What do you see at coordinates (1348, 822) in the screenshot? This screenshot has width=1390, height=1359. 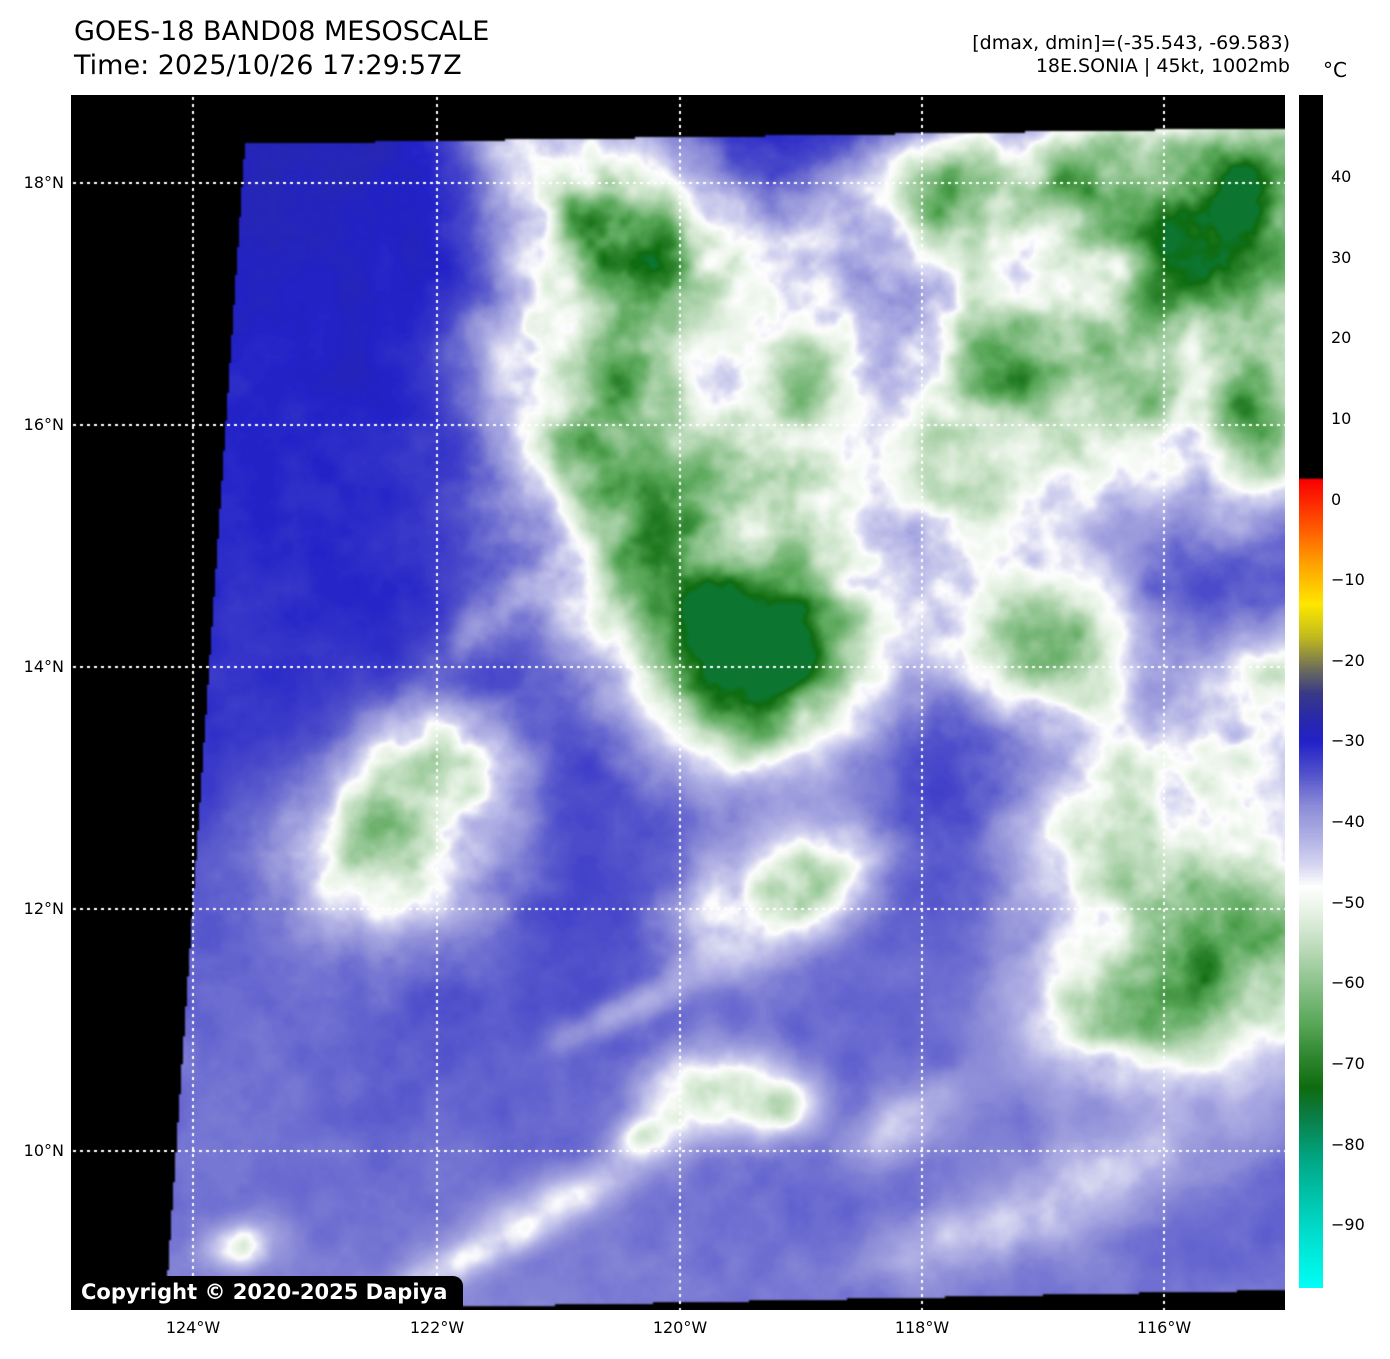 I see `colorbar-tick-label: −40` at bounding box center [1348, 822].